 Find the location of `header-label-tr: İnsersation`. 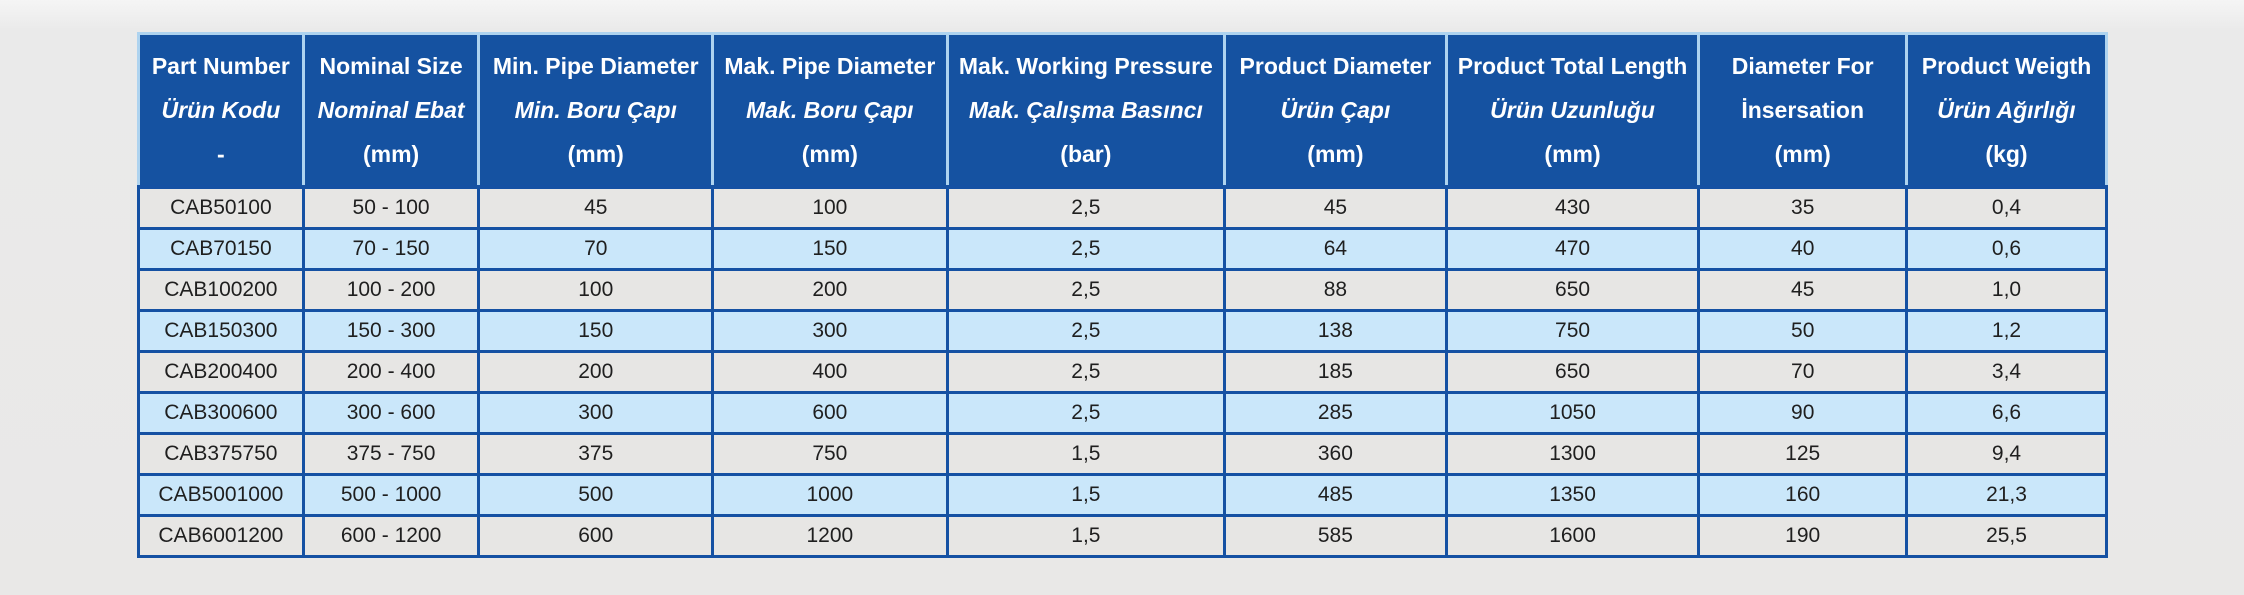

header-label-tr: İnsersation is located at coordinates (1803, 110).